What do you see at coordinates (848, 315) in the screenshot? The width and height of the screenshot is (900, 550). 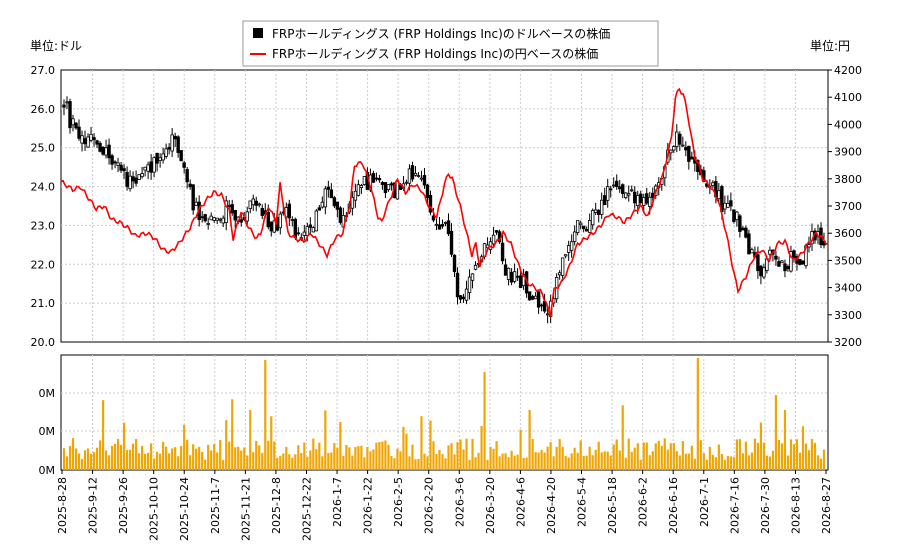 I see `y-right-tick-label: 3300` at bounding box center [848, 315].